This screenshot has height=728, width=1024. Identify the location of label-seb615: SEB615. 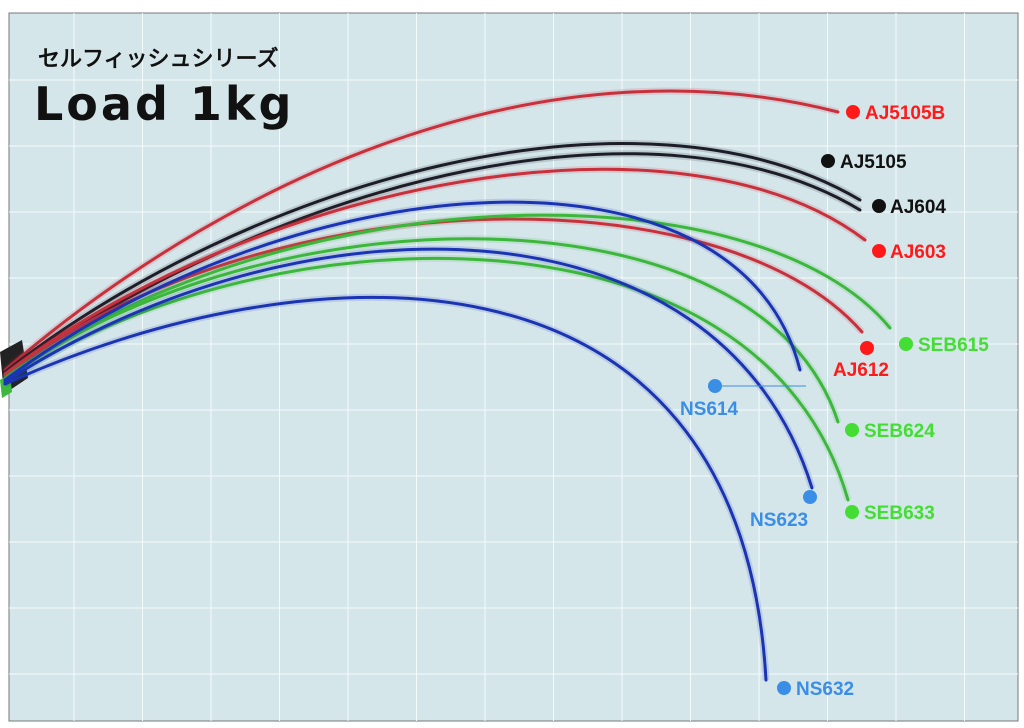
(953, 345).